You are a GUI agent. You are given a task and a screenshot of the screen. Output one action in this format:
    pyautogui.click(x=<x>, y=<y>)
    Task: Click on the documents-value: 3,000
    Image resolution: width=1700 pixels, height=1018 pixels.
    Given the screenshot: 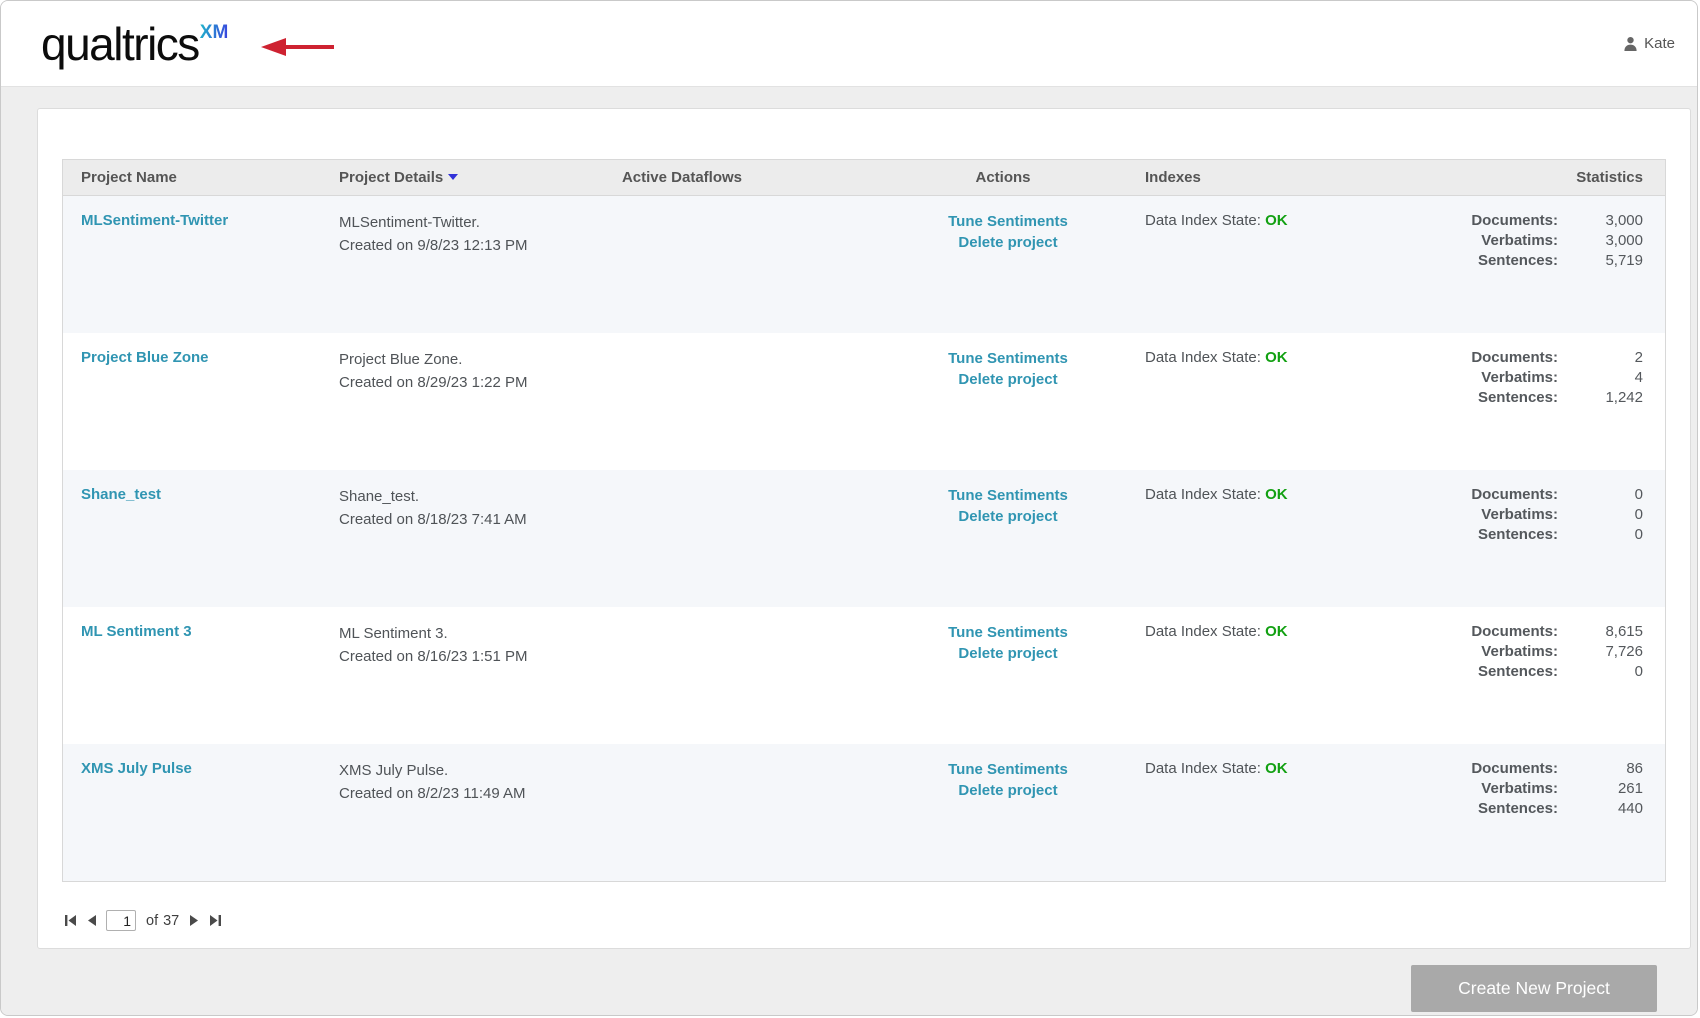 What is the action you would take?
    pyautogui.click(x=1624, y=220)
    